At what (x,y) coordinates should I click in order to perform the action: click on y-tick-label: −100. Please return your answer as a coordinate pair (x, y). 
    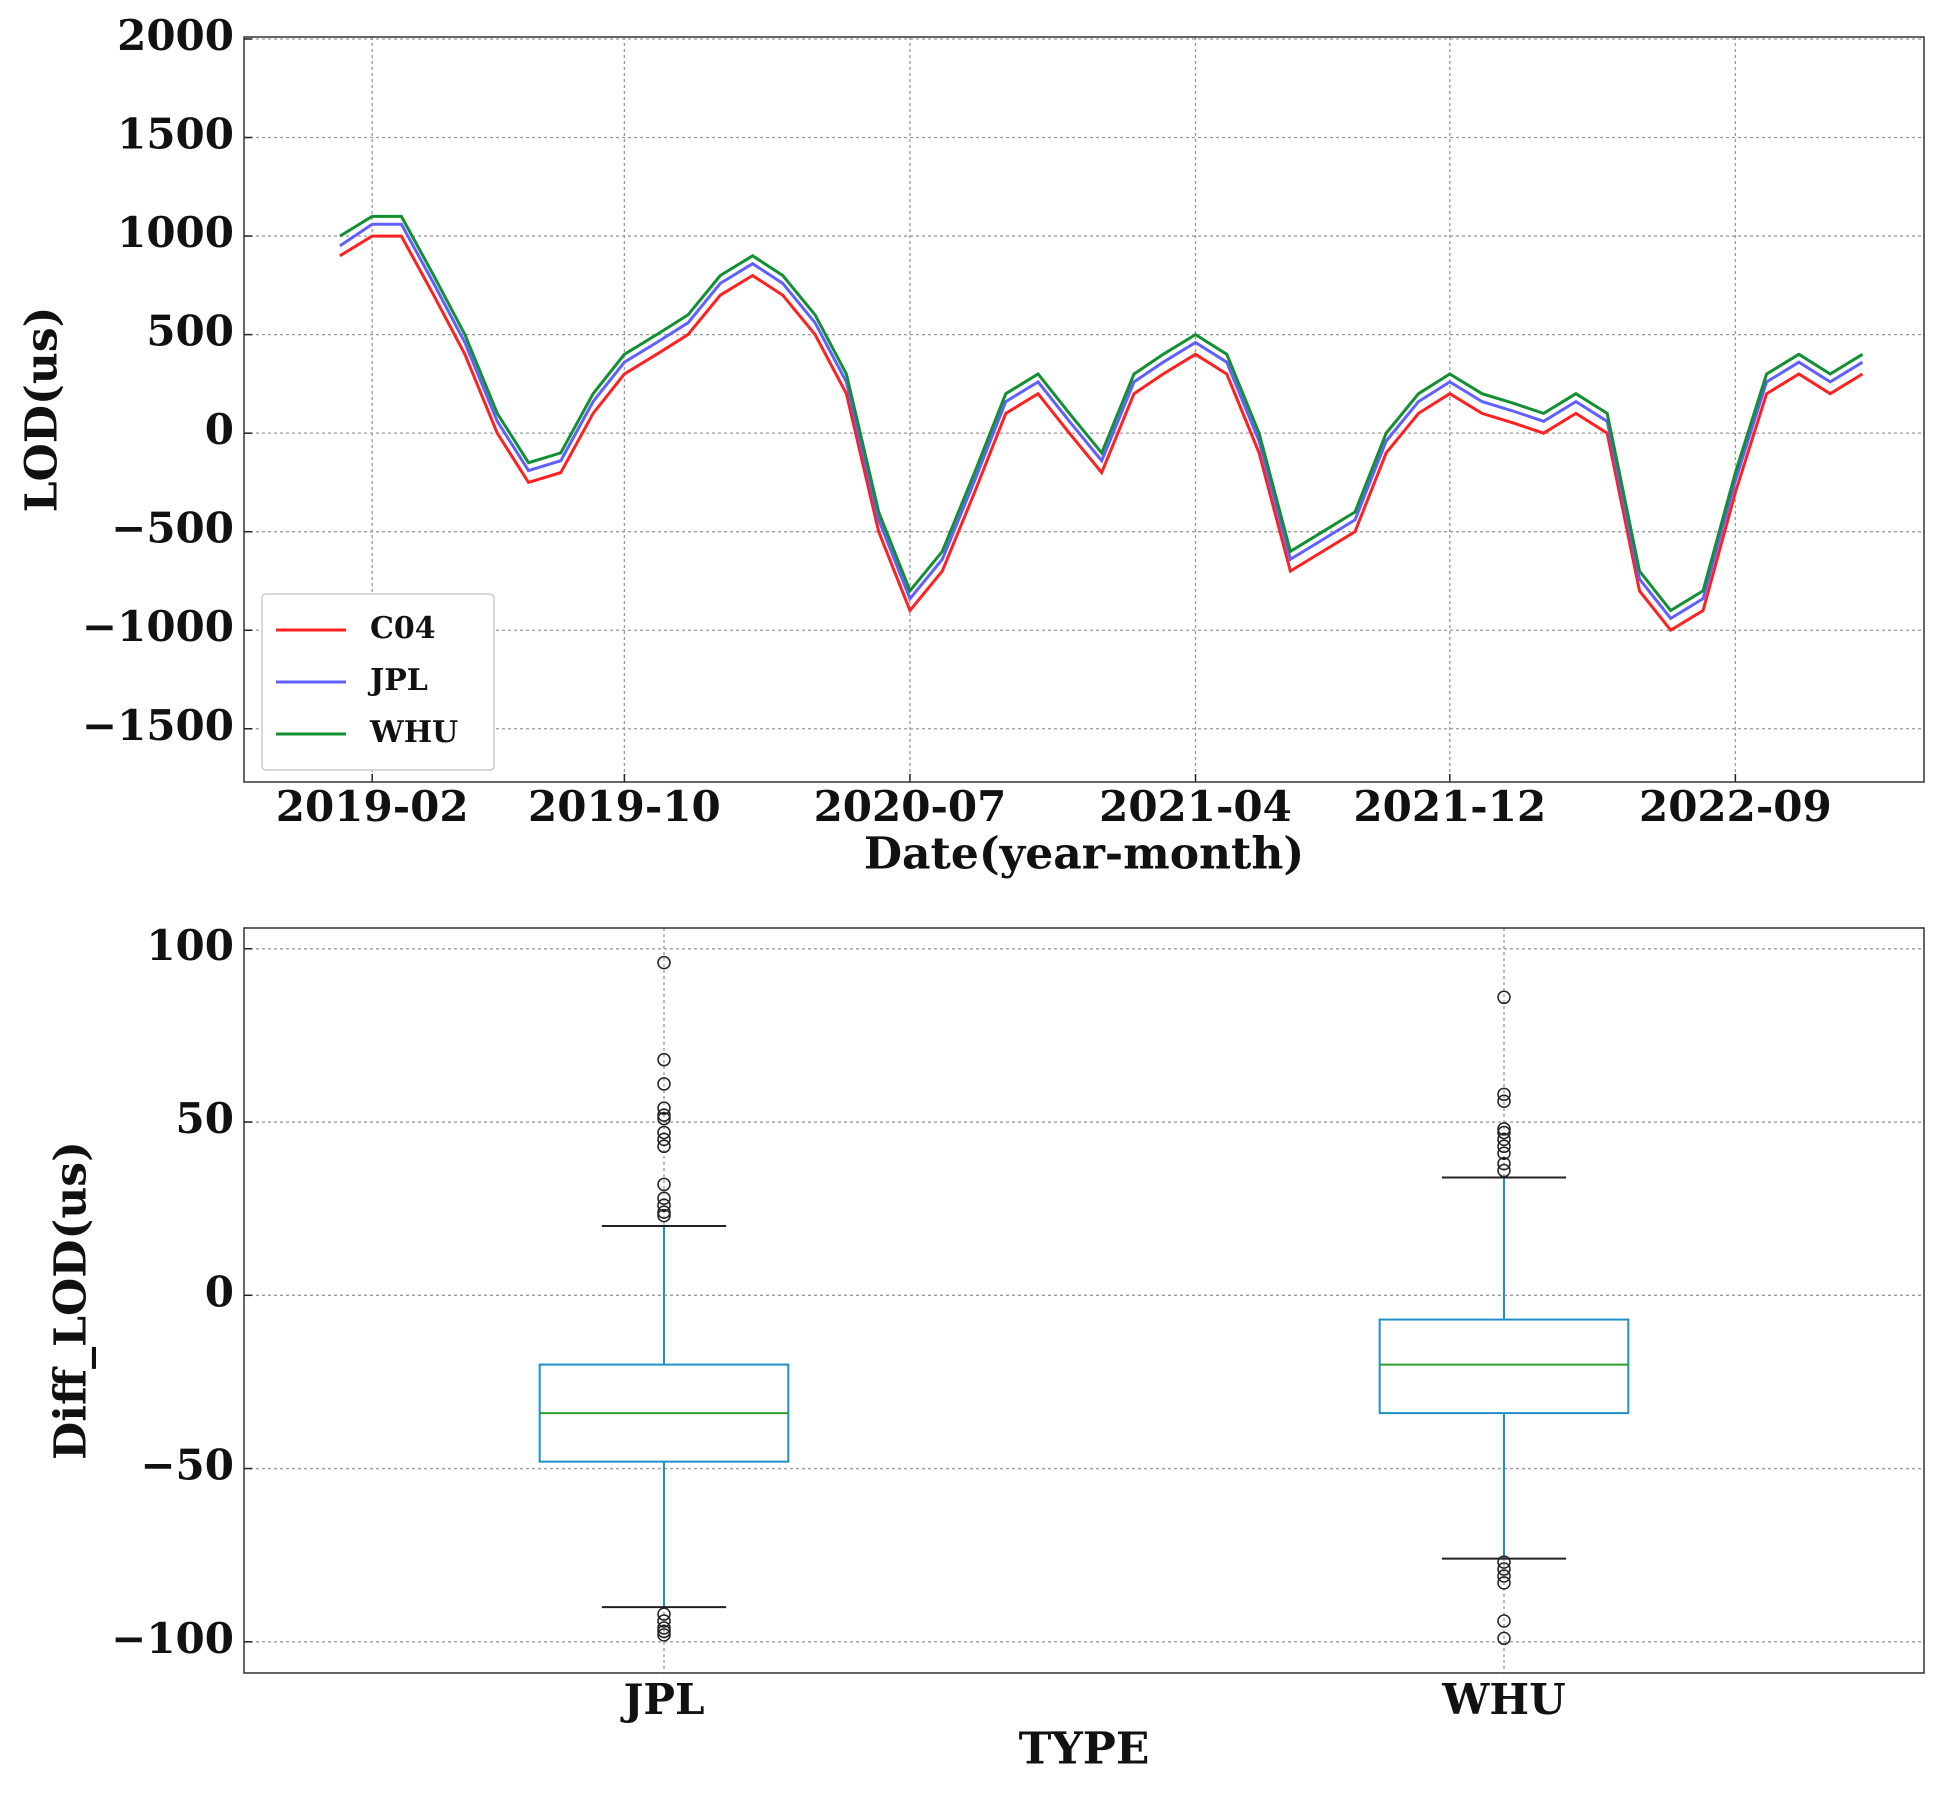
    Looking at the image, I should click on (172, 1638).